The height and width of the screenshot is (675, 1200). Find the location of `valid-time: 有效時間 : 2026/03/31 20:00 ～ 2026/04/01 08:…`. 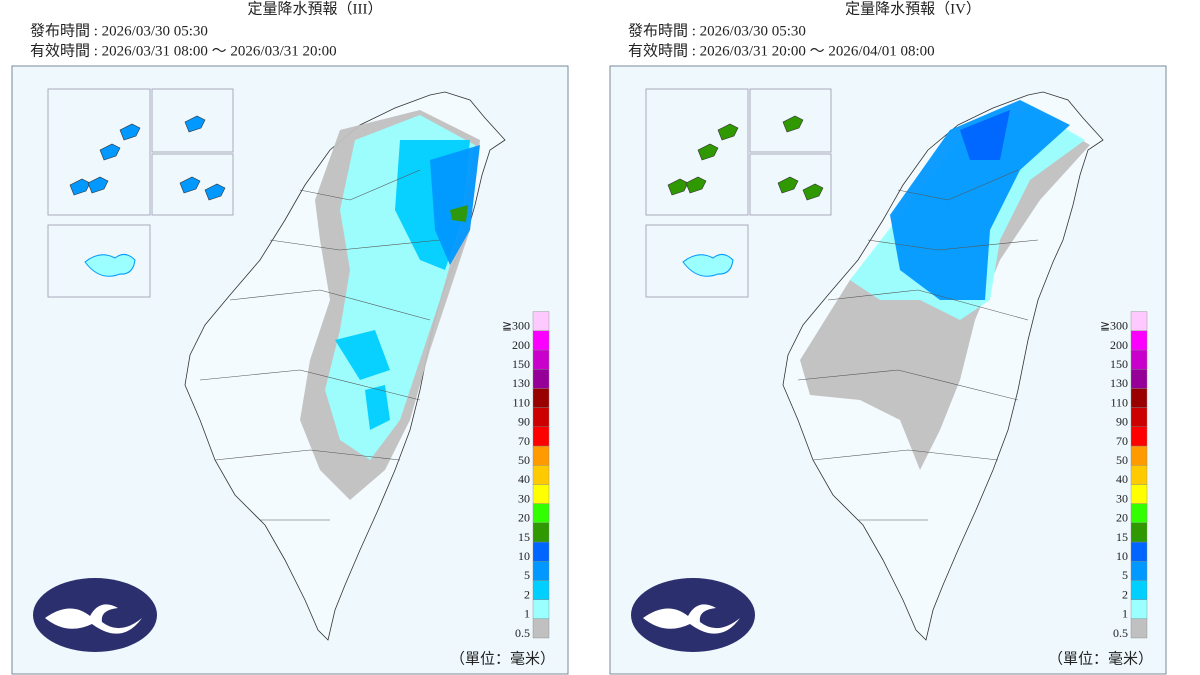

valid-time: 有效時間 : 2026/03/31 20:00 ～ 2026/04/01 08:… is located at coordinates (781, 50).